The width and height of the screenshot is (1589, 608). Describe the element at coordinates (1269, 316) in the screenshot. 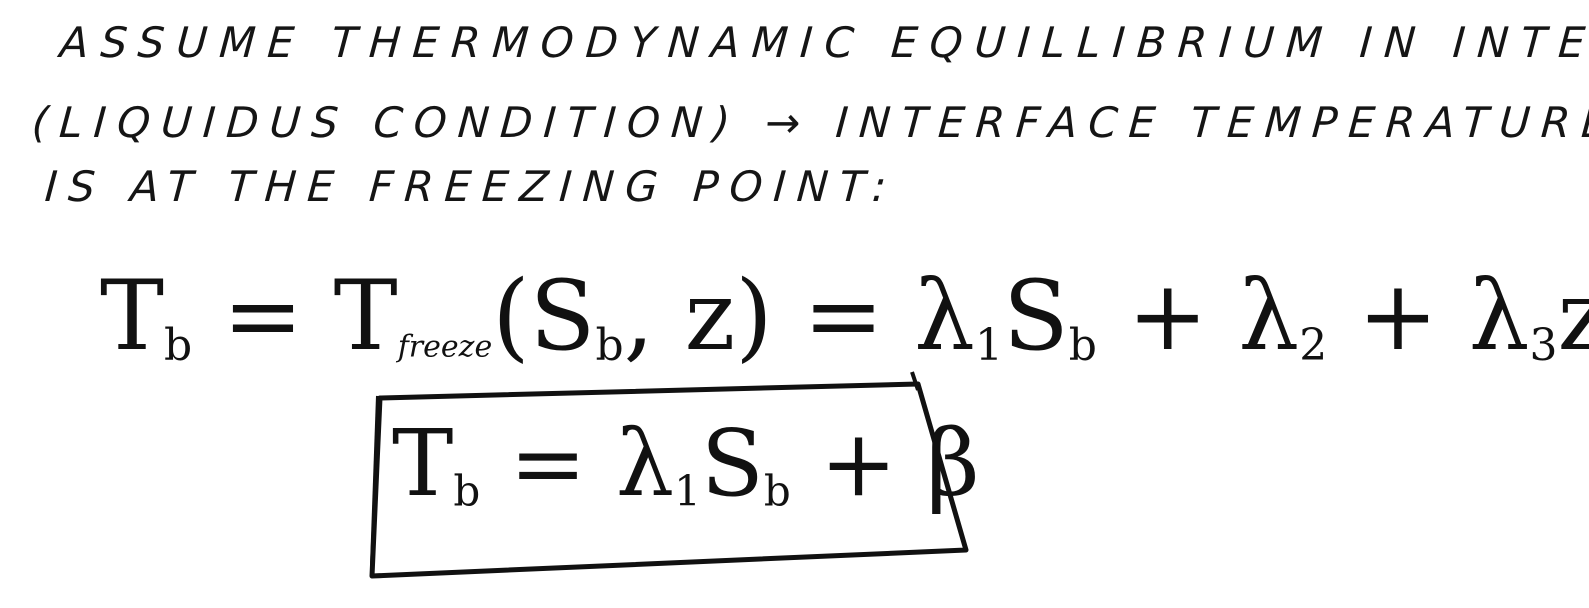

I see `eq-lambda-2: λ` at that location.